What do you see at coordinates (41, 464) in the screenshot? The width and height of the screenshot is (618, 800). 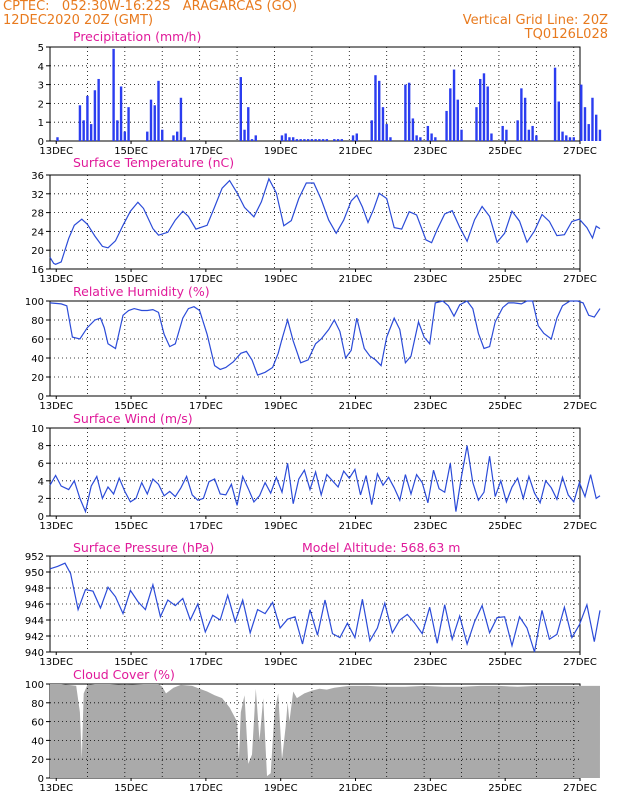 I see `y-tick-label: 6` at bounding box center [41, 464].